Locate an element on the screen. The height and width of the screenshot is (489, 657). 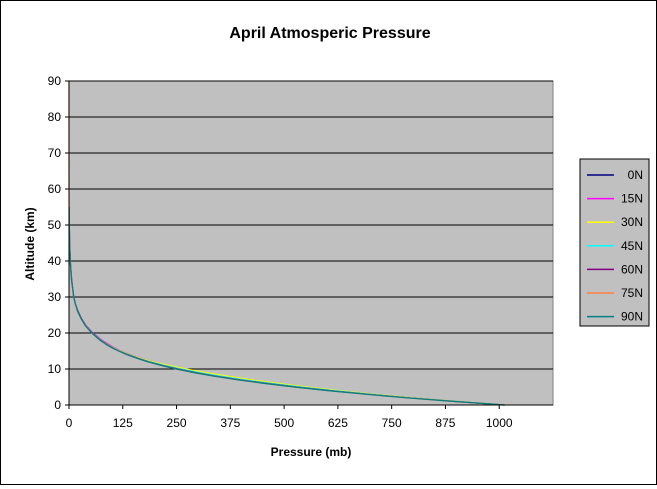
x-tick-label: 500 is located at coordinates (284, 423).